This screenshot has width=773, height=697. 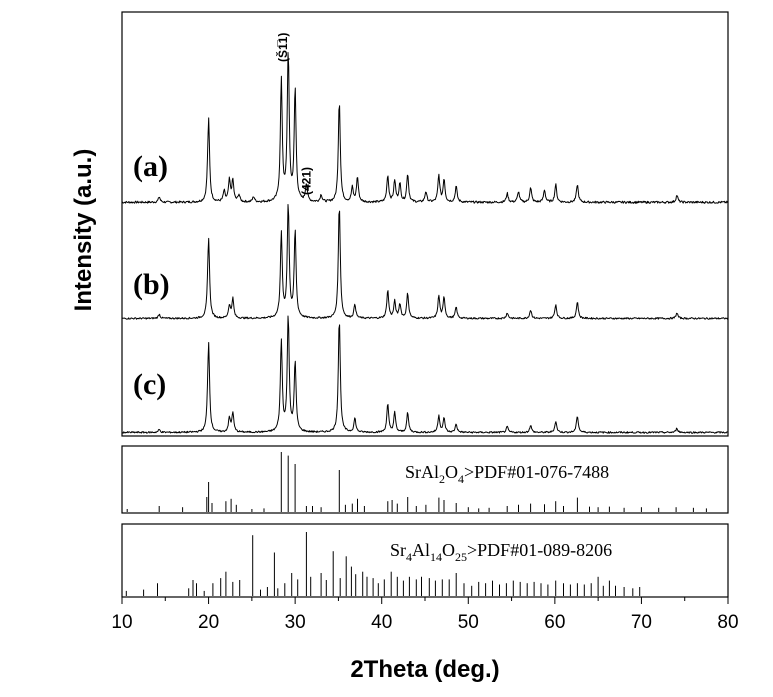 I want to click on miller-index-label-1: (421), so click(x=306, y=181).